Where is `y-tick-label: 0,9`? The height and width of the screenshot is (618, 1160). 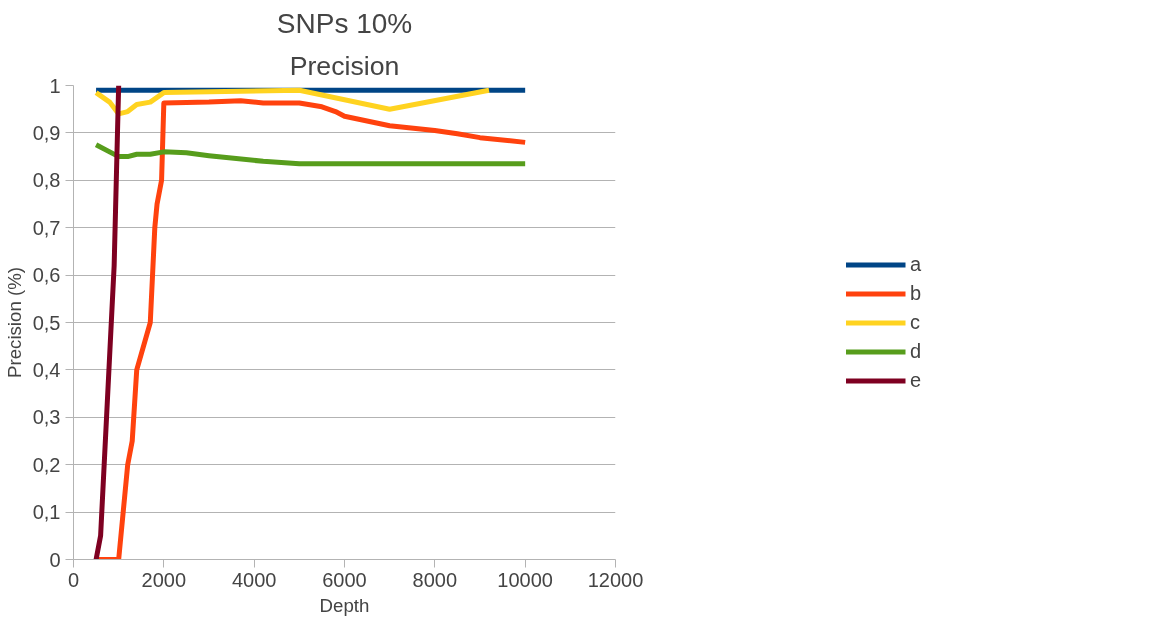 y-tick-label: 0,9 is located at coordinates (46, 132).